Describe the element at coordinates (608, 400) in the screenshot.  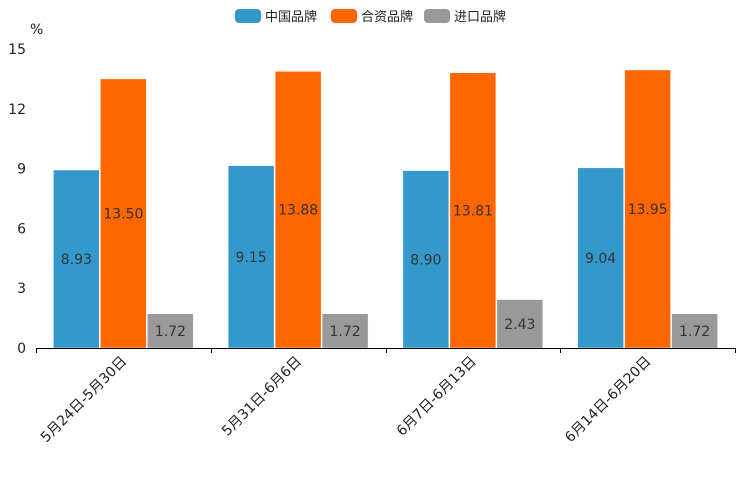
I see `x-category-label: 6月14日-6月20日` at that location.